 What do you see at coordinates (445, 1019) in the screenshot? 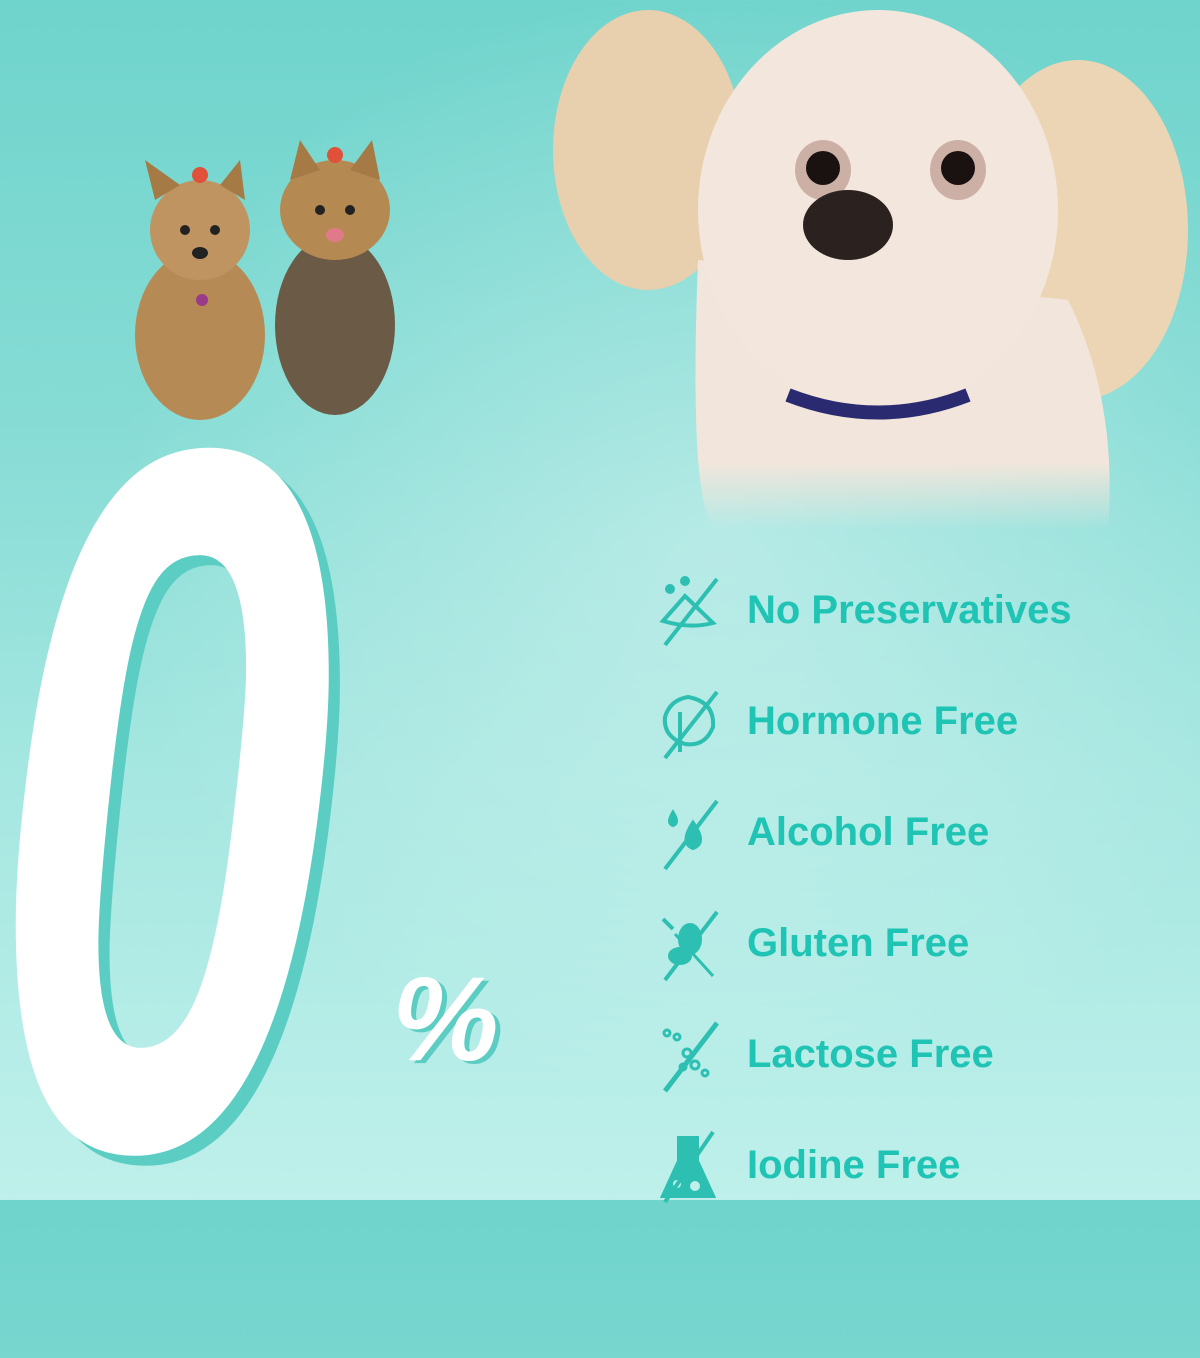
I see `percent-sign: %` at bounding box center [445, 1019].